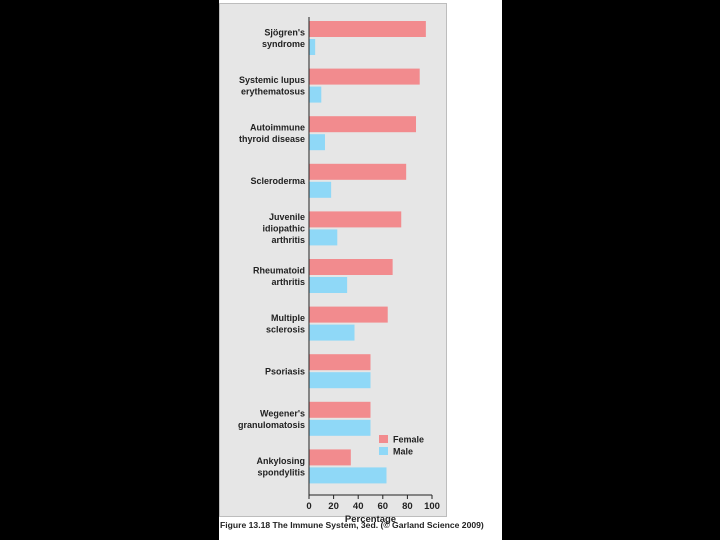 The width and height of the screenshot is (720, 540). Describe the element at coordinates (407, 506) in the screenshot. I see `x-tick-label: 80` at that location.